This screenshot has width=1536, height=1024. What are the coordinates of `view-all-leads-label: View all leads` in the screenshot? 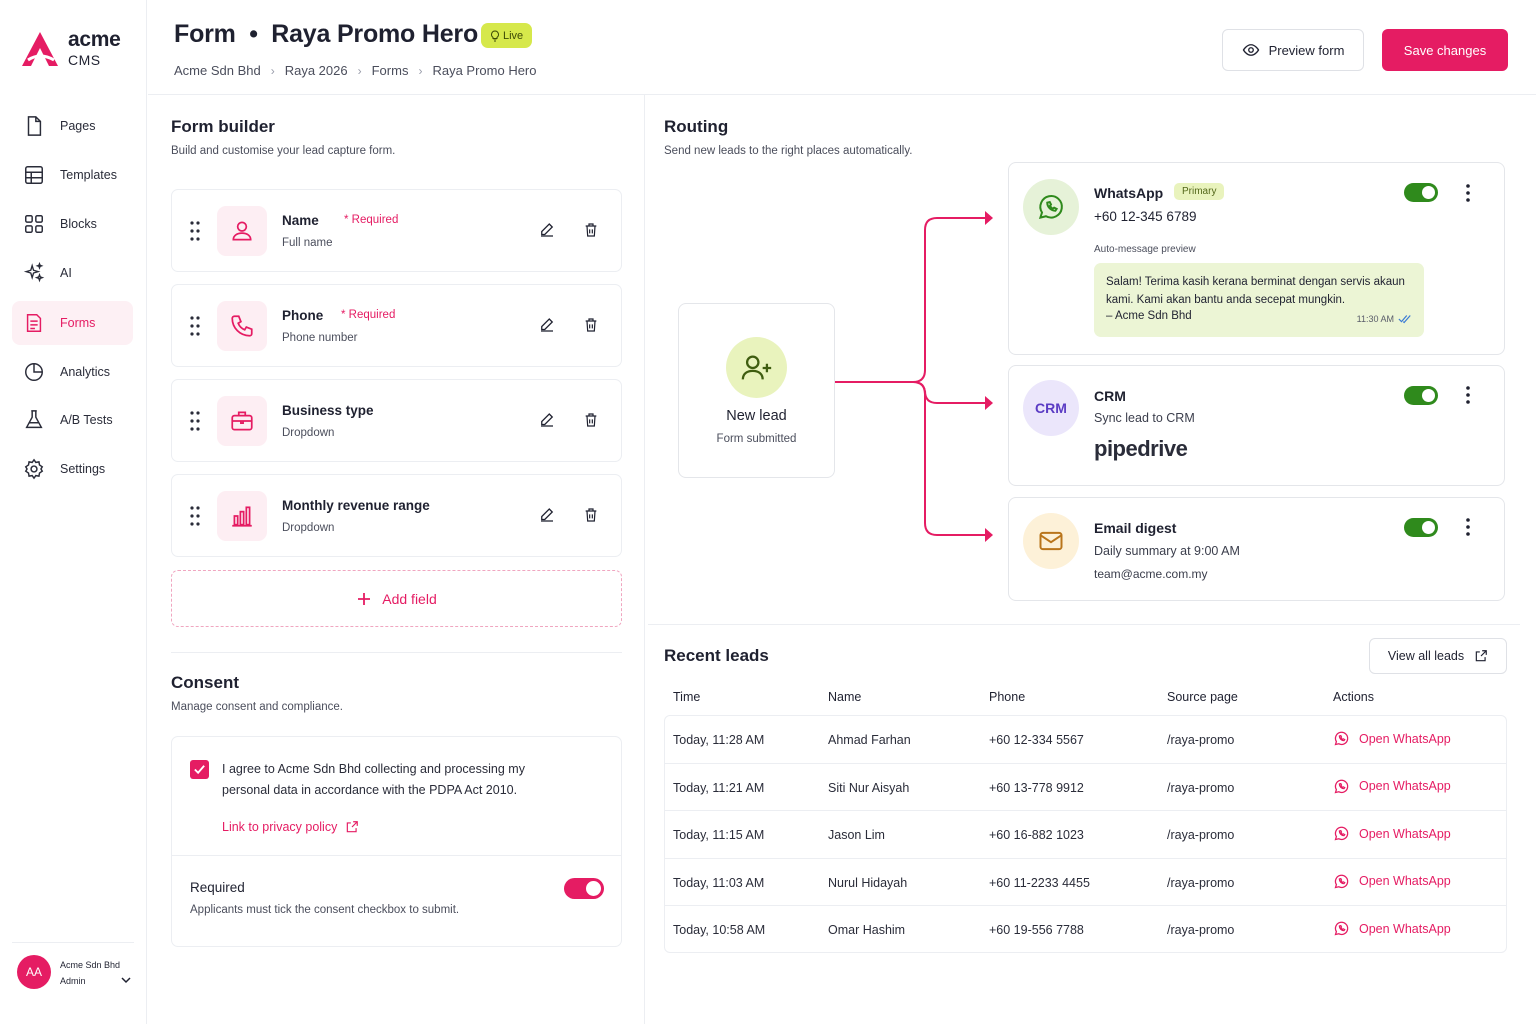 It's located at (1426, 656).